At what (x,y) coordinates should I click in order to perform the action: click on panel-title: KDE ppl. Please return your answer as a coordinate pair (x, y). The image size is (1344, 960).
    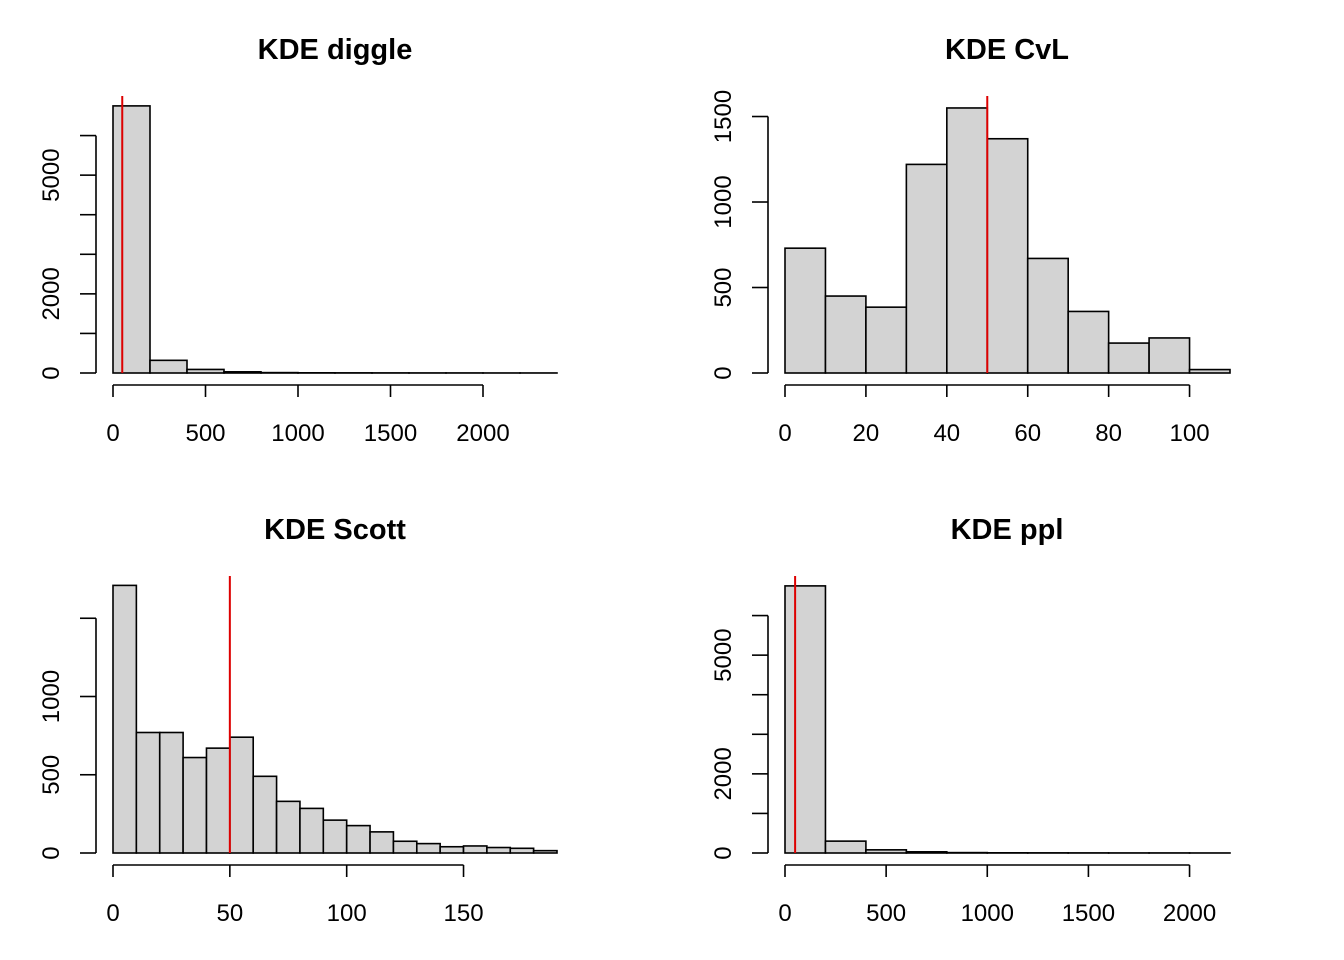
    Looking at the image, I should click on (1007, 530).